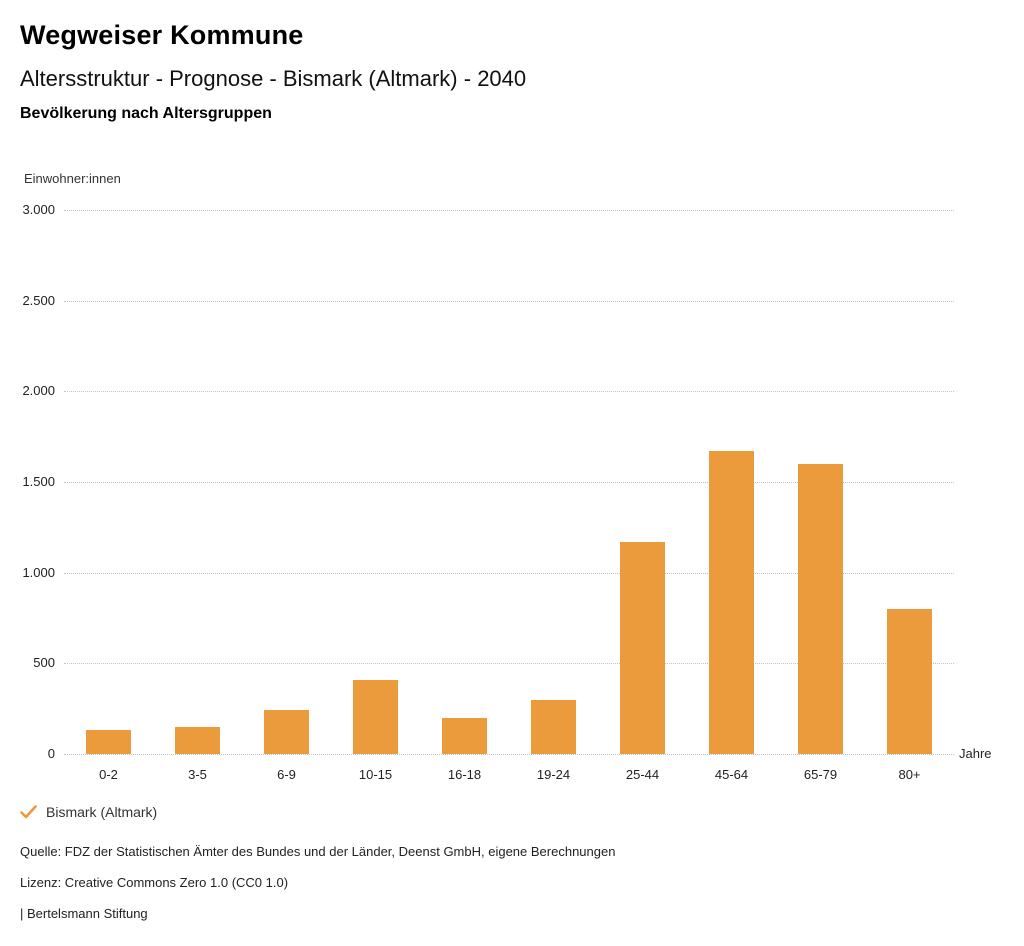 Image resolution: width=1024 pixels, height=946 pixels. I want to click on x-tick-label: 0-2, so click(108, 774).